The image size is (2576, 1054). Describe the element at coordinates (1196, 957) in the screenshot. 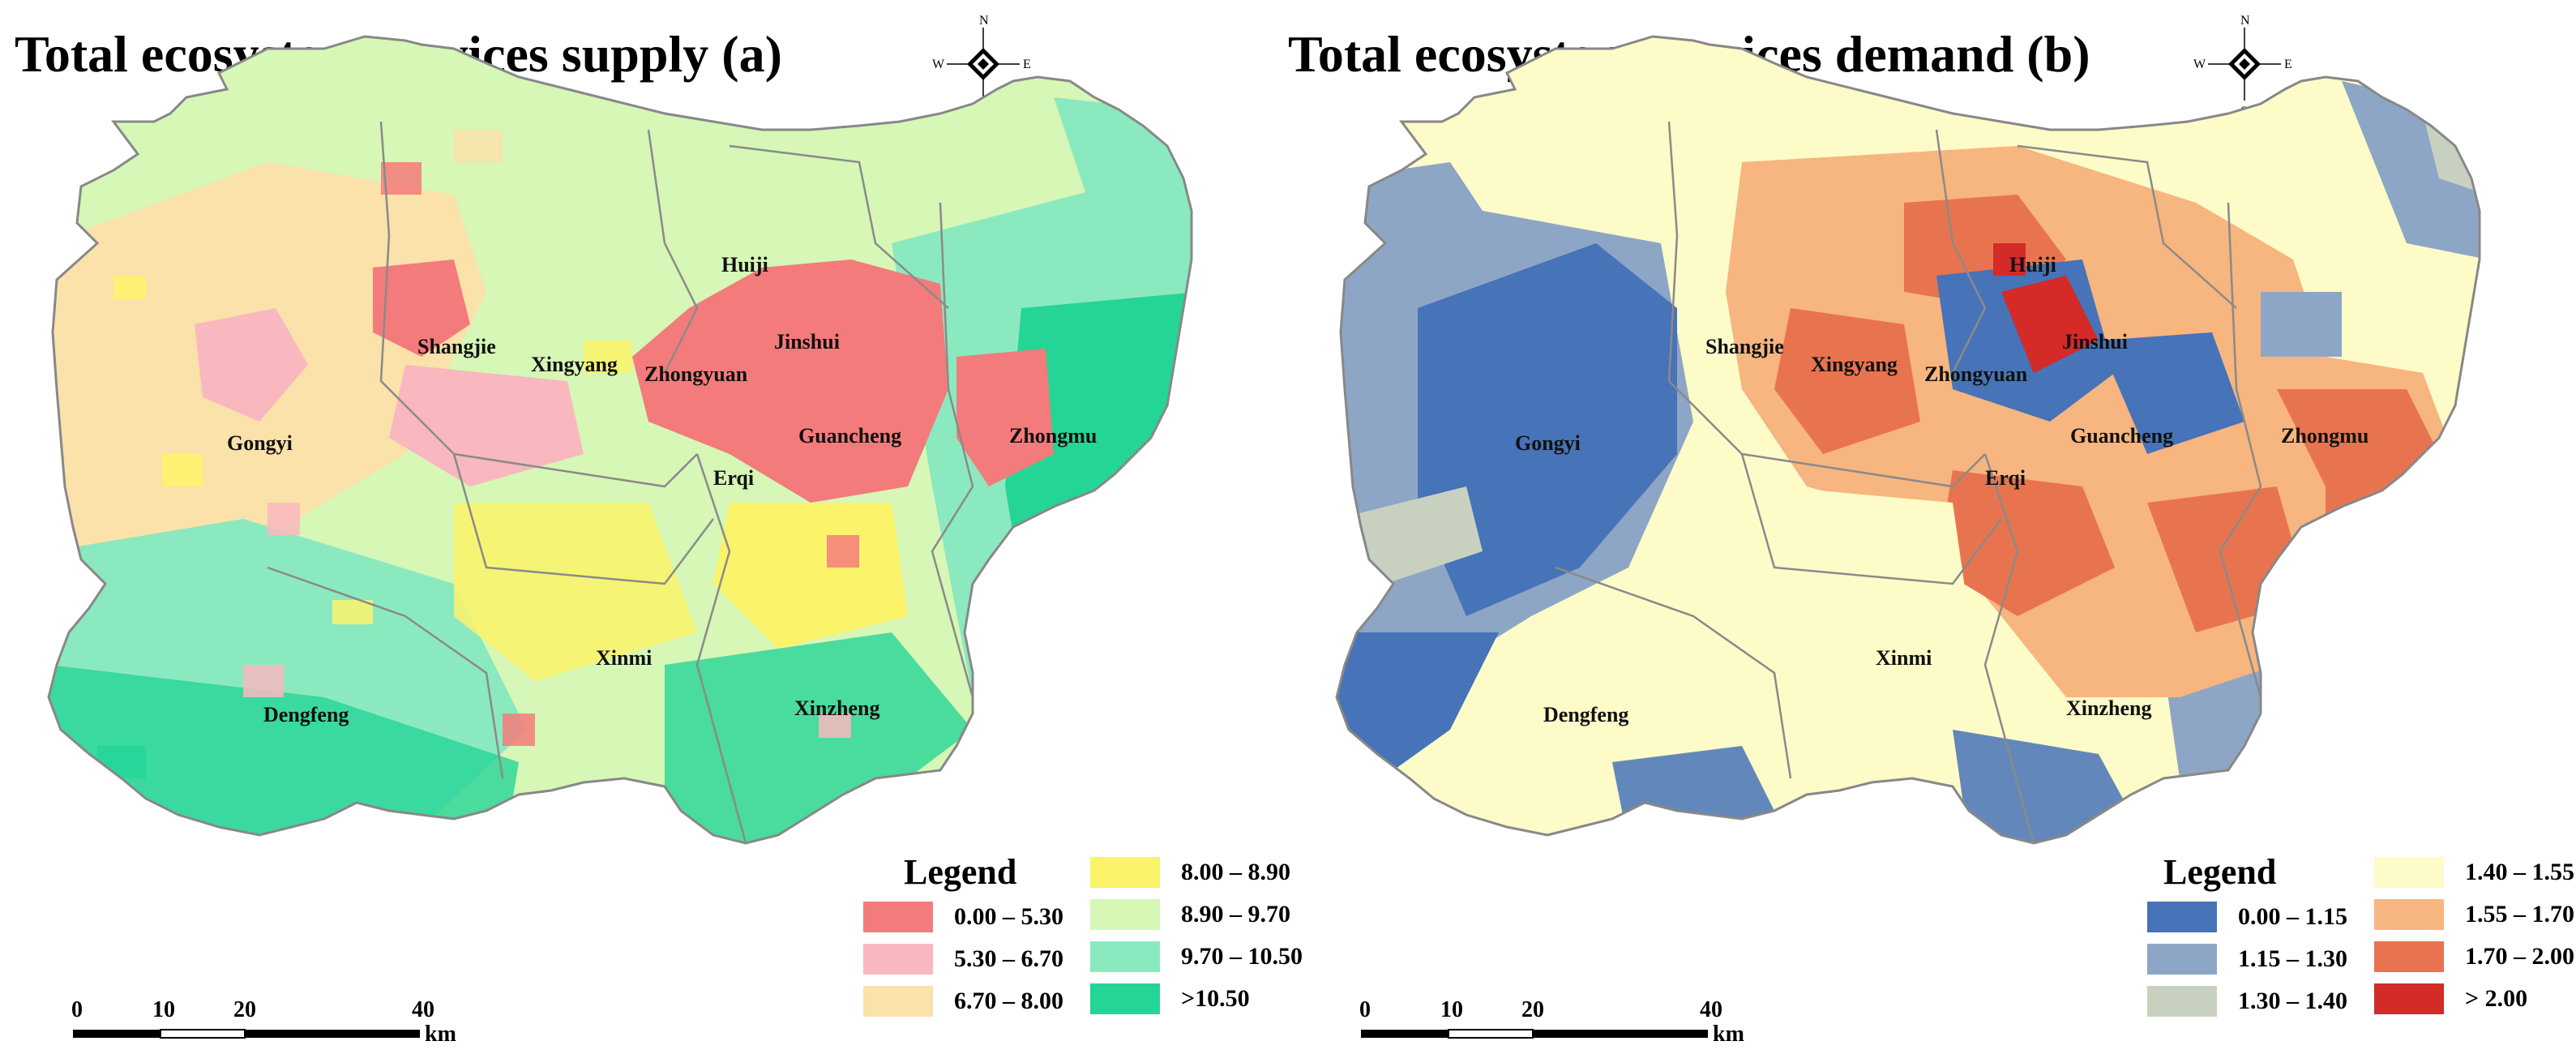

I see `legend-item: 9.70 – 10.50` at that location.